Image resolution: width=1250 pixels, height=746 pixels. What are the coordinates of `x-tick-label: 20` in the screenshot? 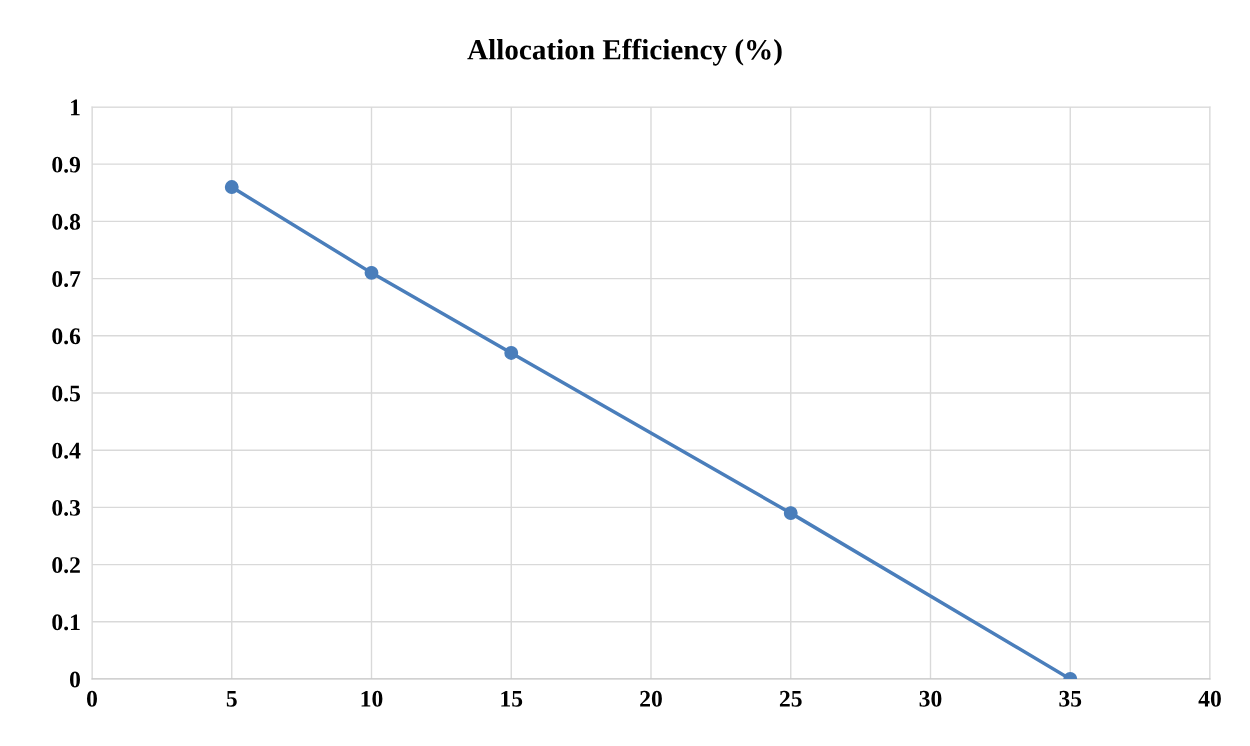 It's located at (651, 698).